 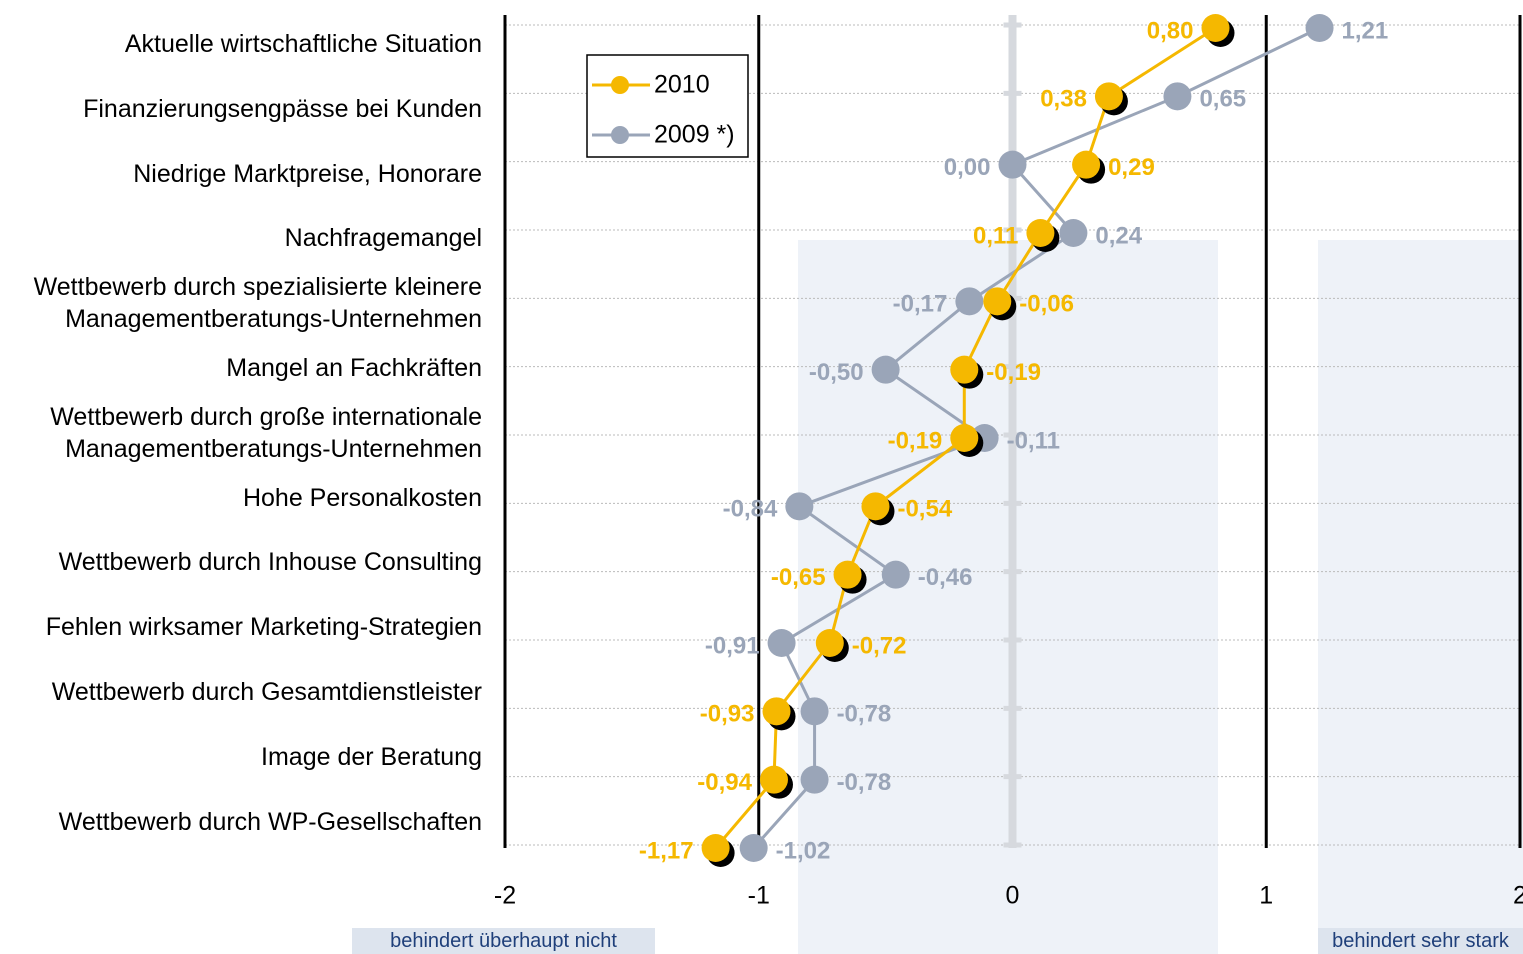 I want to click on data-label: -1,17, so click(x=666, y=850).